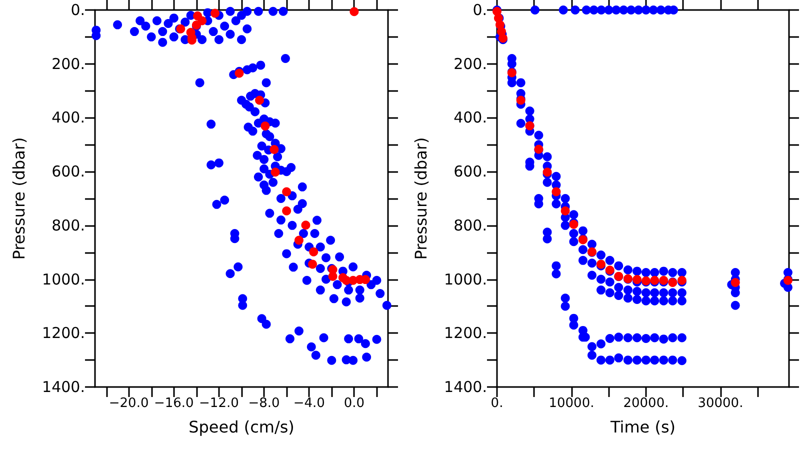 Image resolution: width=800 pixels, height=450 pixels. What do you see at coordinates (571, 403) in the screenshot?
I see `x-tick-label: 10000.` at bounding box center [571, 403].